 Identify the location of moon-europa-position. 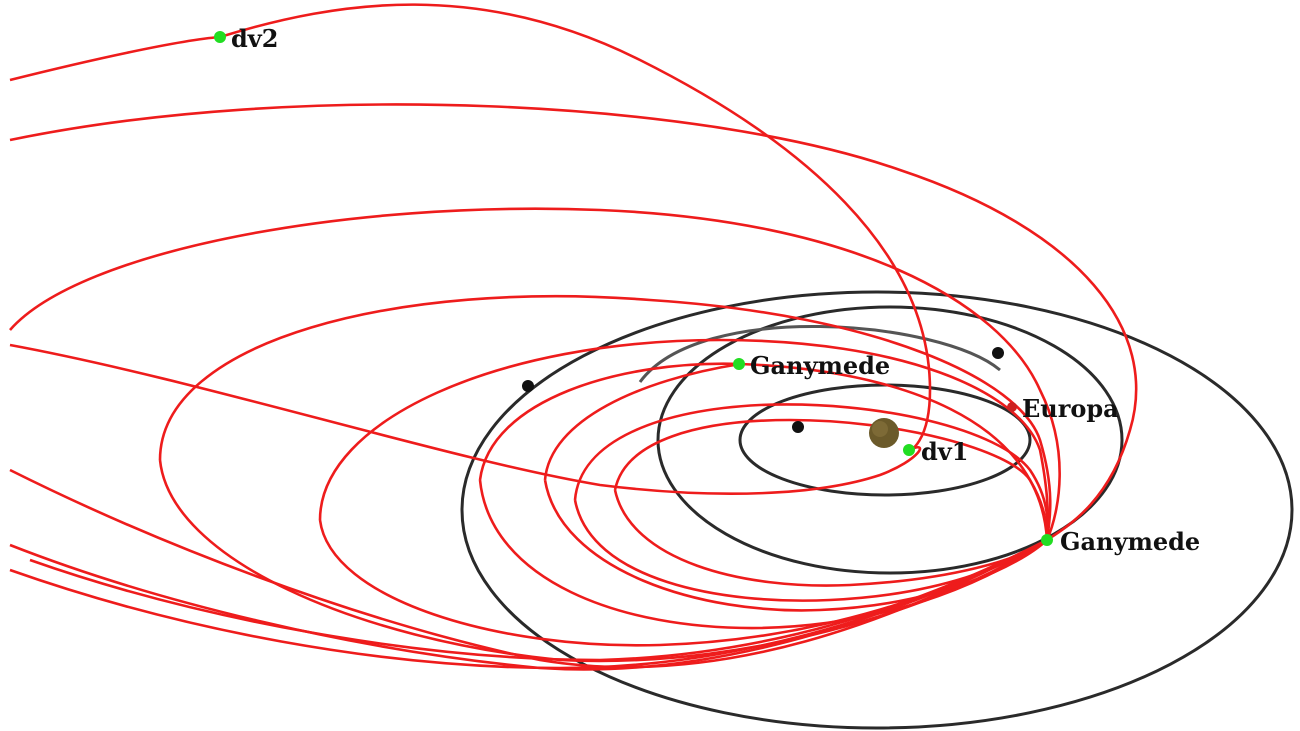
(1012, 407).